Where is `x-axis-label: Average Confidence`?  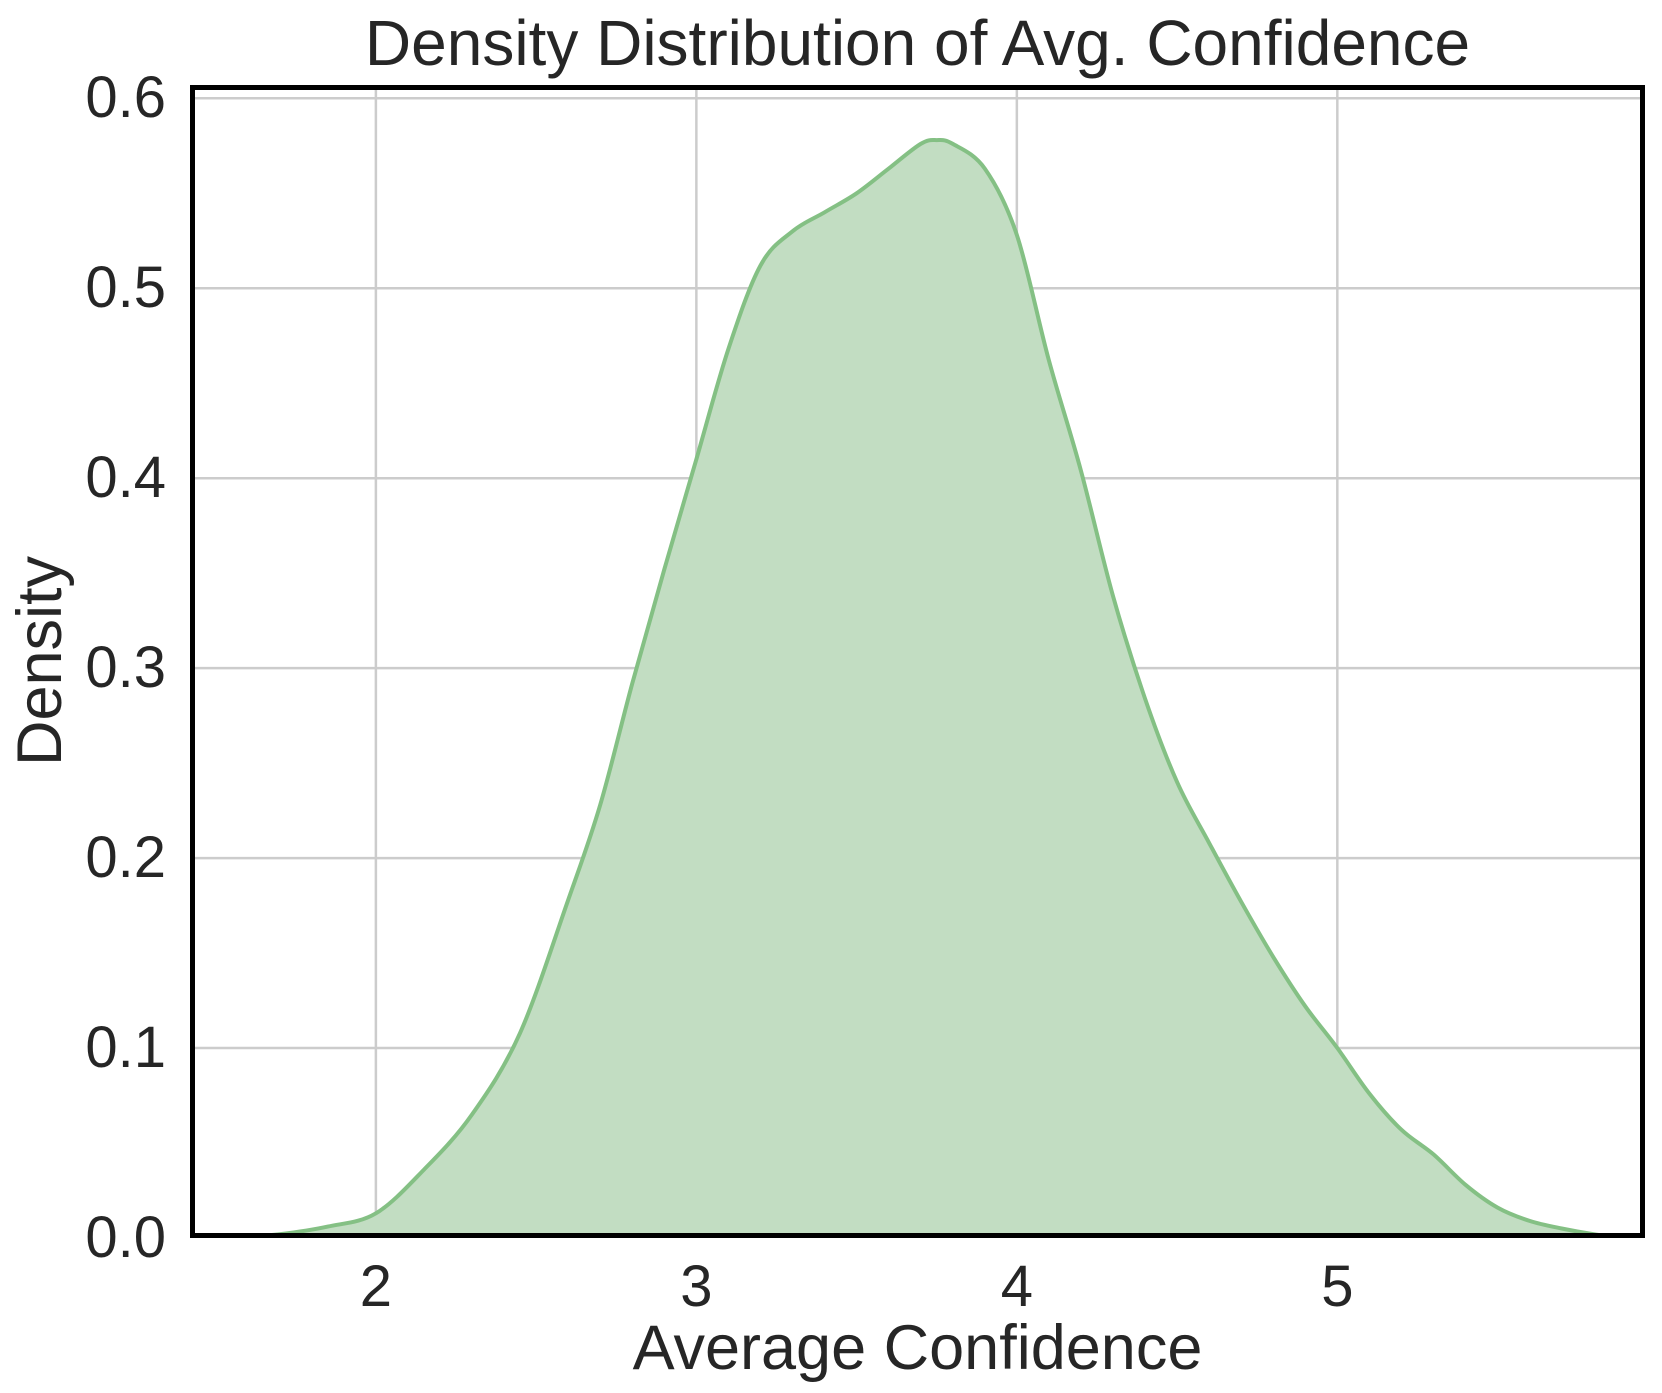 x-axis-label: Average Confidence is located at coordinates (917, 1348).